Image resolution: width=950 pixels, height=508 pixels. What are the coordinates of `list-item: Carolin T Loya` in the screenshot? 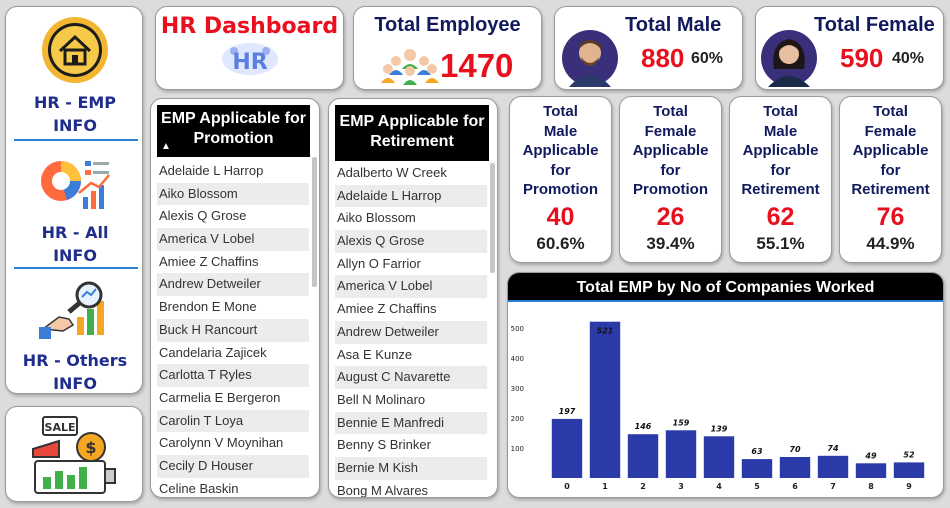 It's located at (233, 421).